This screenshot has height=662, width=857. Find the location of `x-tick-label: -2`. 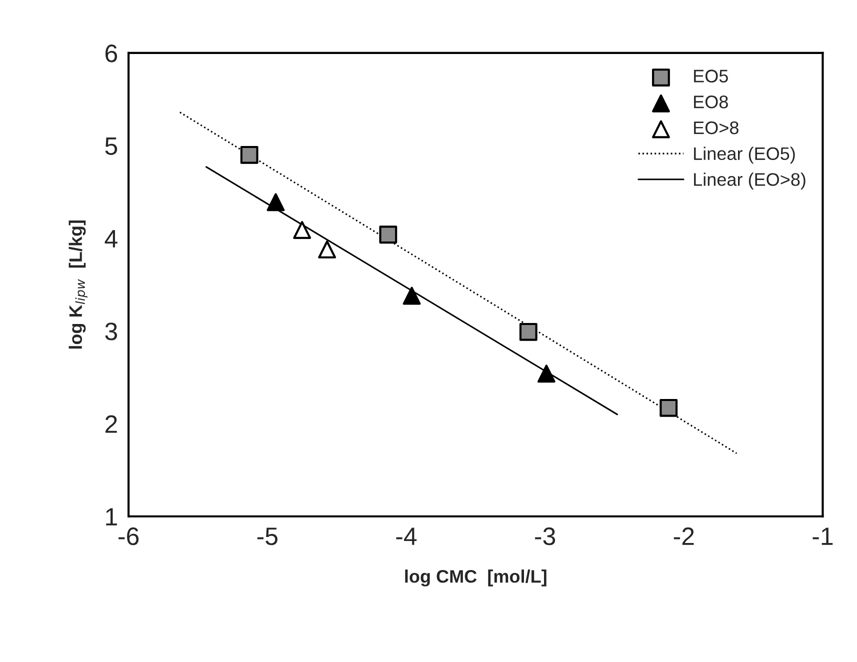

x-tick-label: -2 is located at coordinates (684, 536).